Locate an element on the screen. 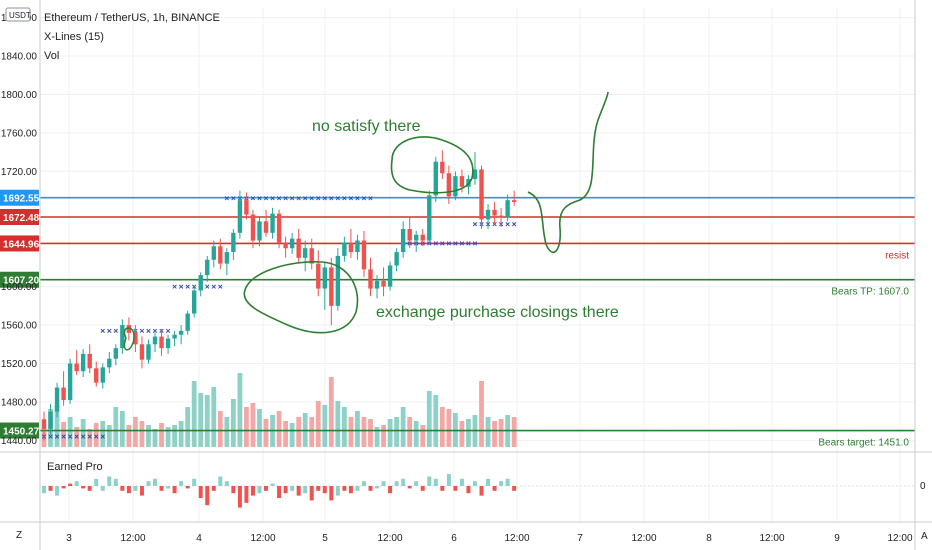 This screenshot has height=550, width=932. zoom-icon: Z is located at coordinates (19, 535).